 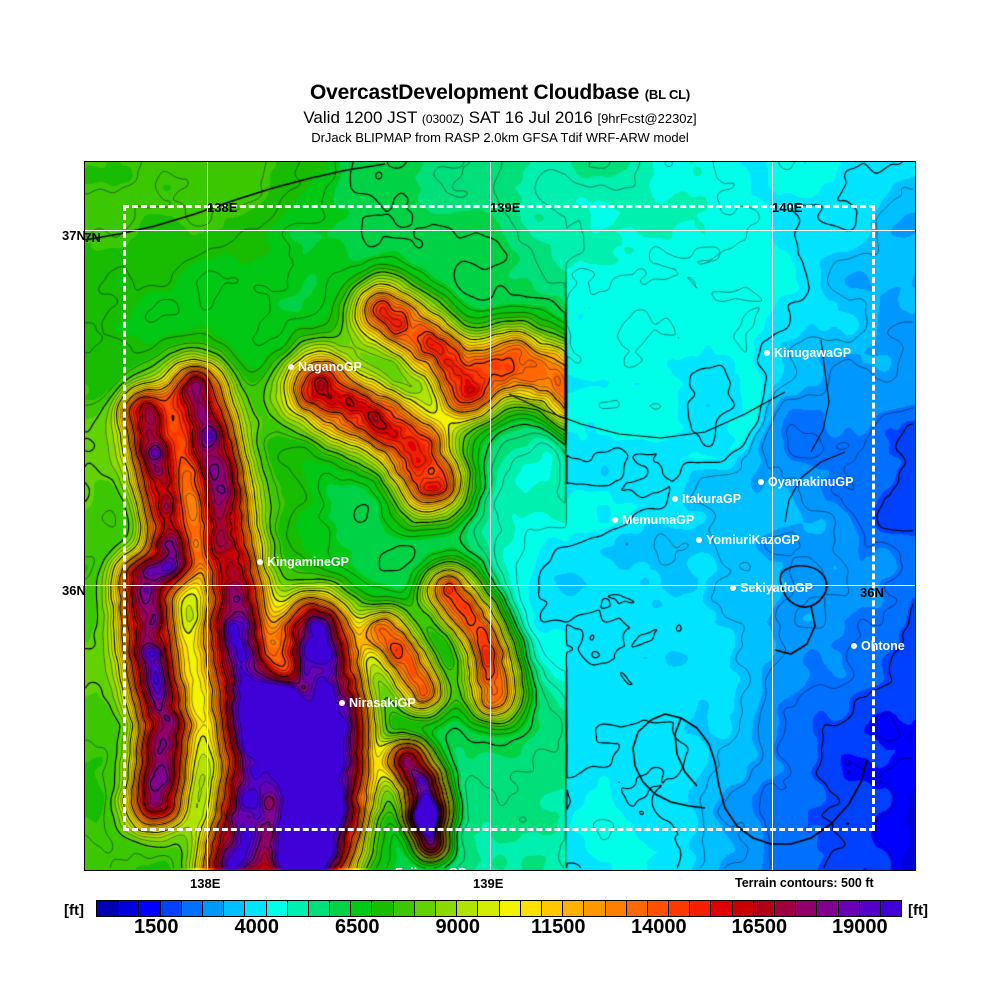 I want to click on station-kingaminegp: KingamineGP, so click(x=303, y=562).